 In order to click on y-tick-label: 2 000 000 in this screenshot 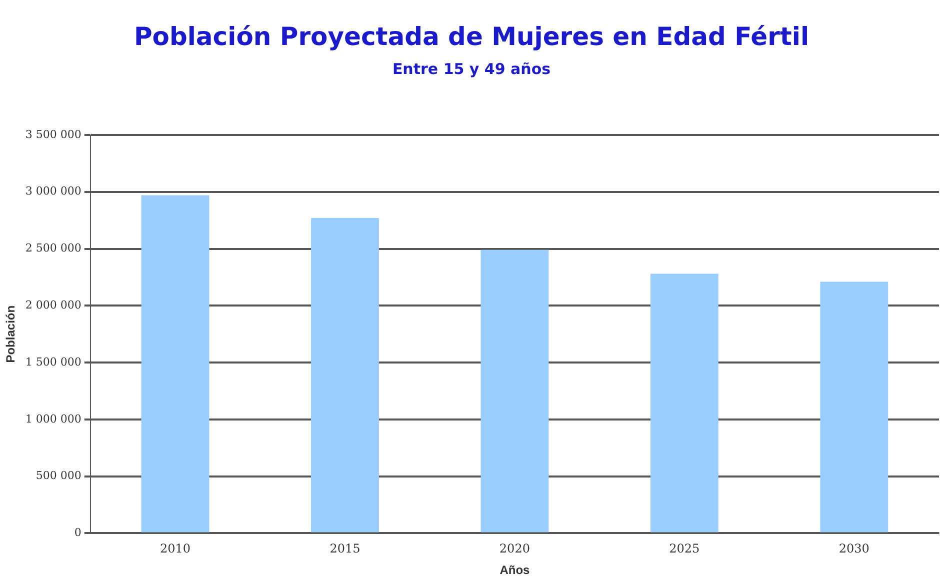, I will do `click(53, 305)`.